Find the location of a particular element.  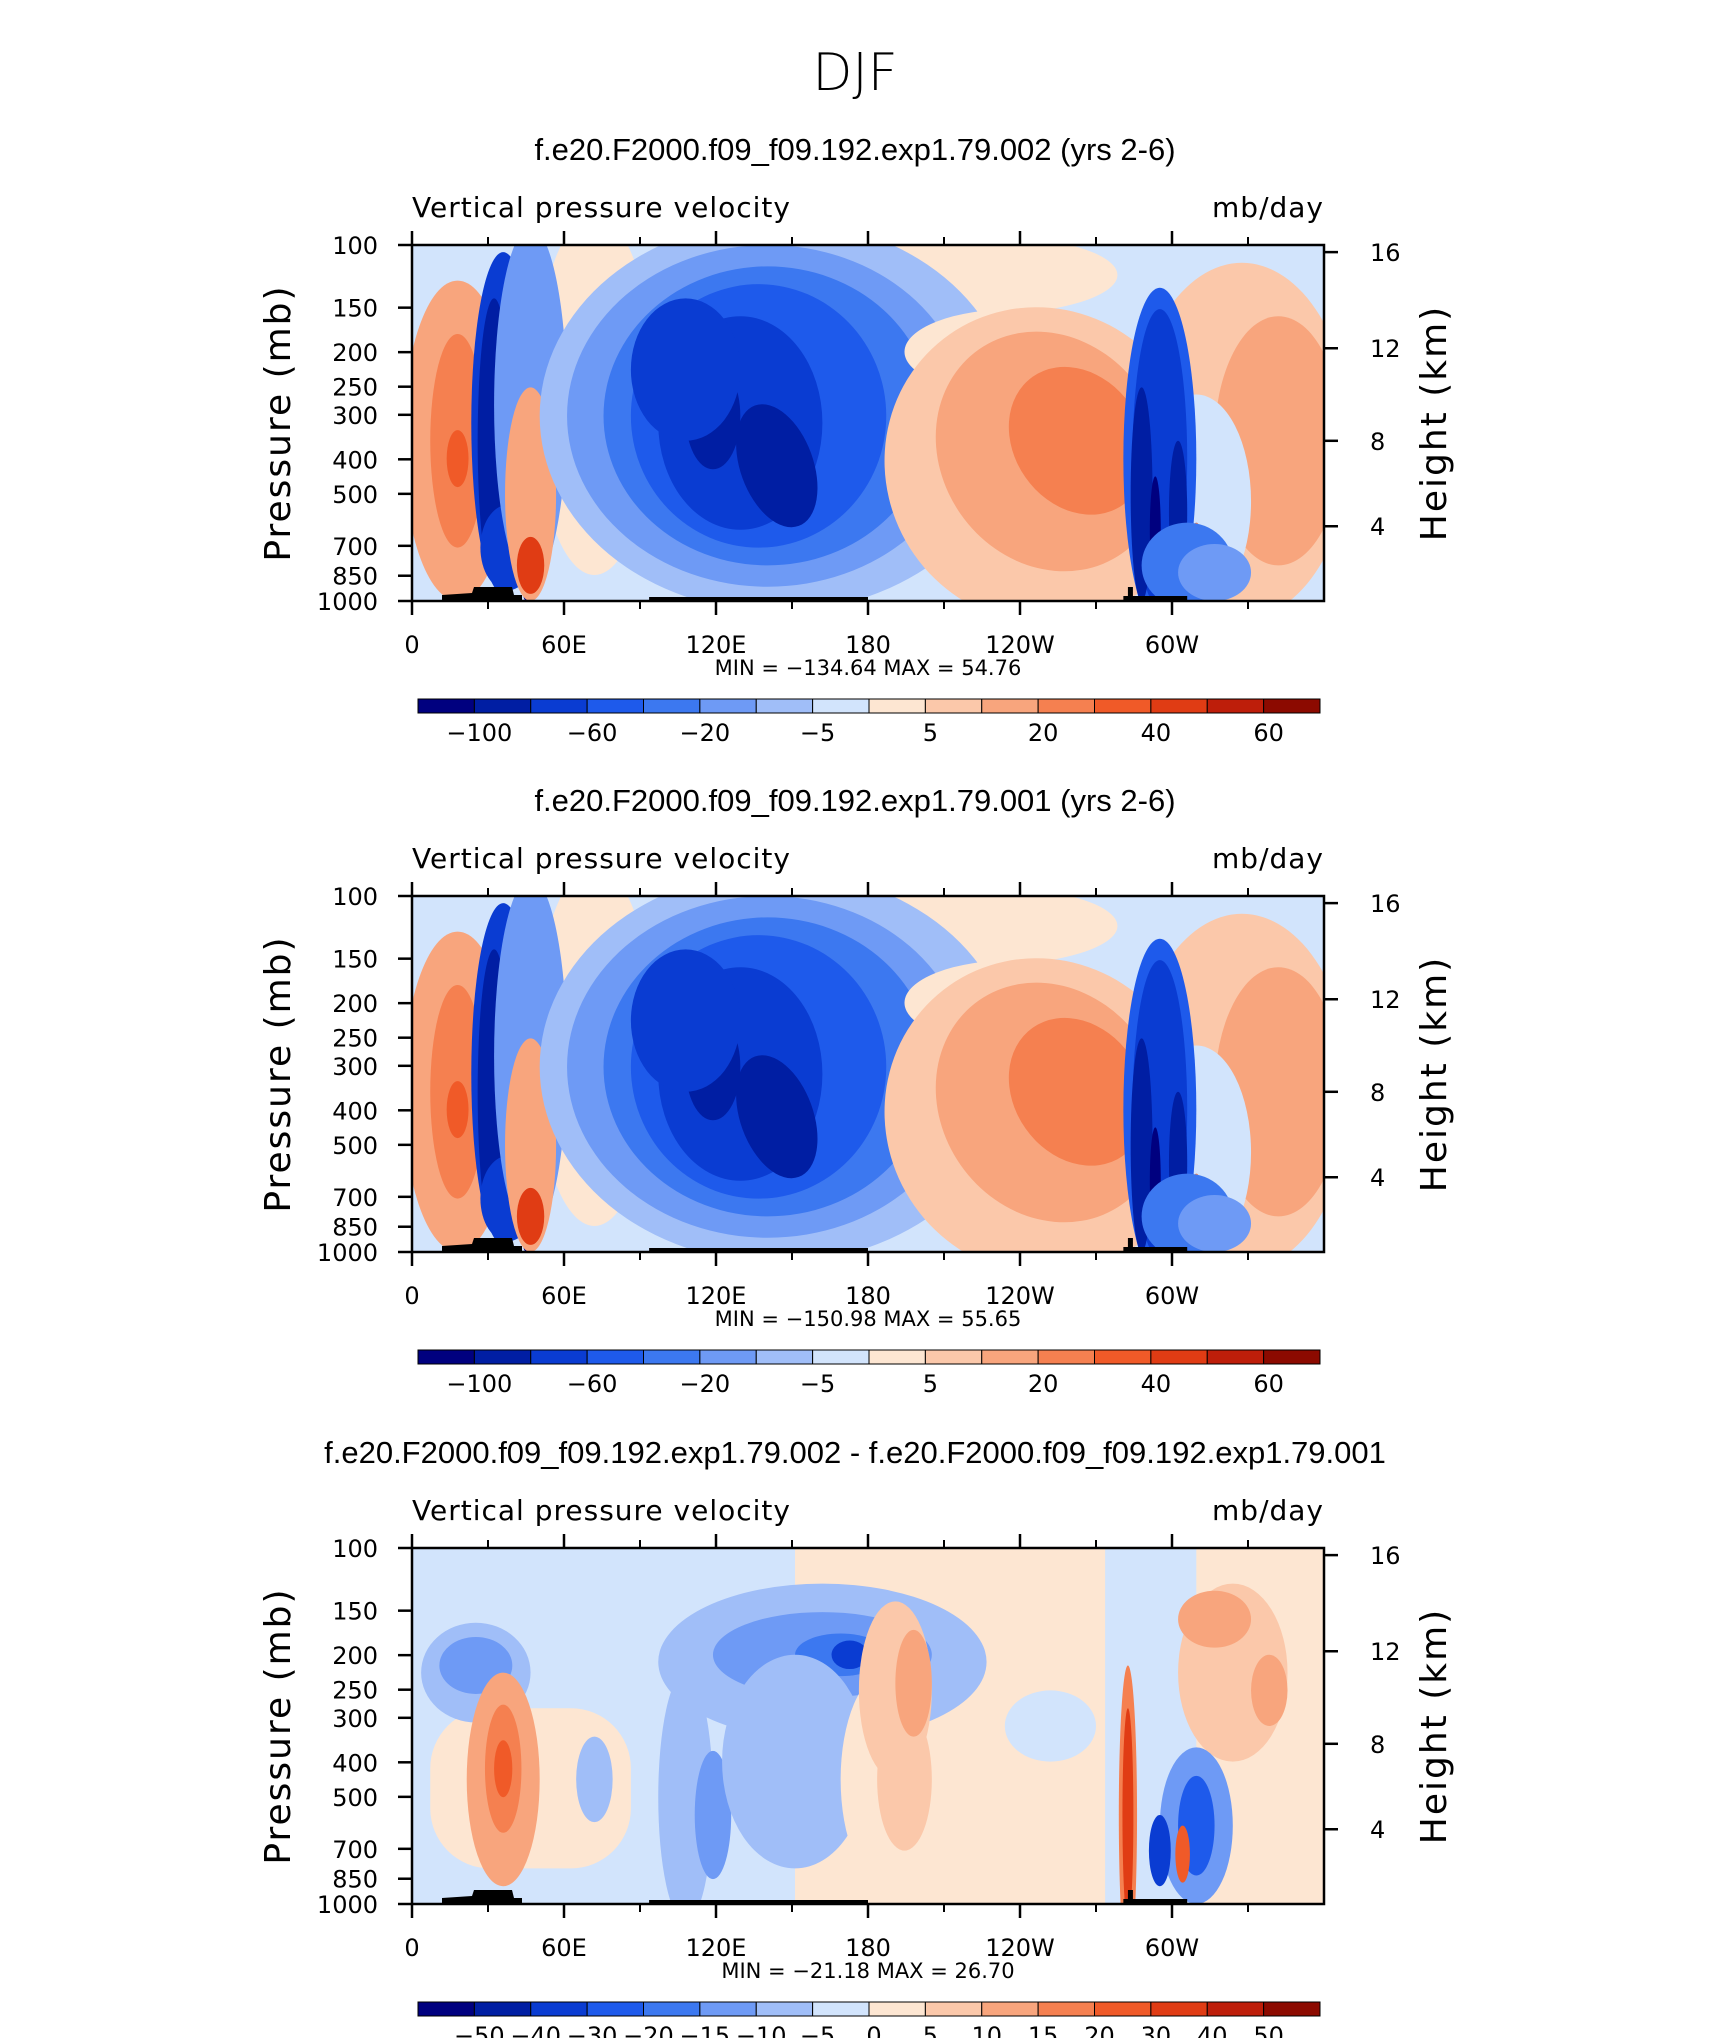

colorbar-label: −30 is located at coordinates (592, 2030).